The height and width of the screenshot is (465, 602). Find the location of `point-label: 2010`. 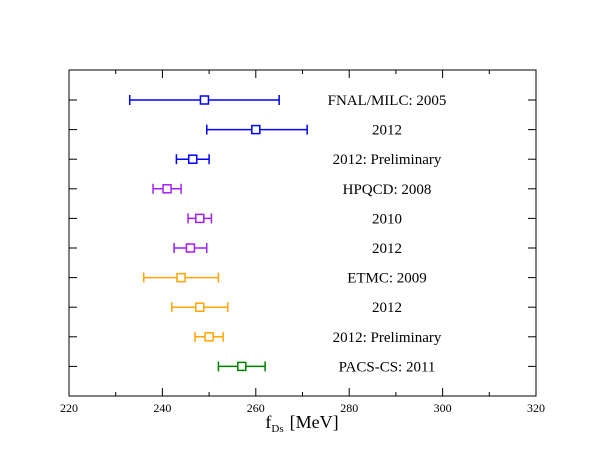

point-label: 2010 is located at coordinates (387, 219).